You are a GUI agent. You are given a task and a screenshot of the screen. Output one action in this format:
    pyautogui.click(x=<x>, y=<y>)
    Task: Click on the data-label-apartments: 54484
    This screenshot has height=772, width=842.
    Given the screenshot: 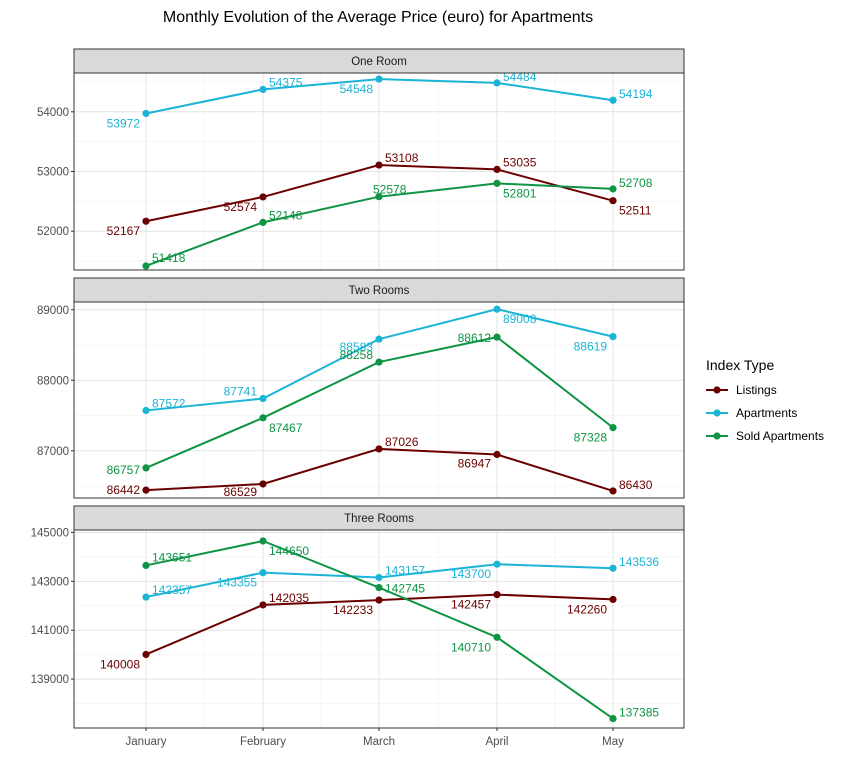 What is the action you would take?
    pyautogui.click(x=520, y=77)
    